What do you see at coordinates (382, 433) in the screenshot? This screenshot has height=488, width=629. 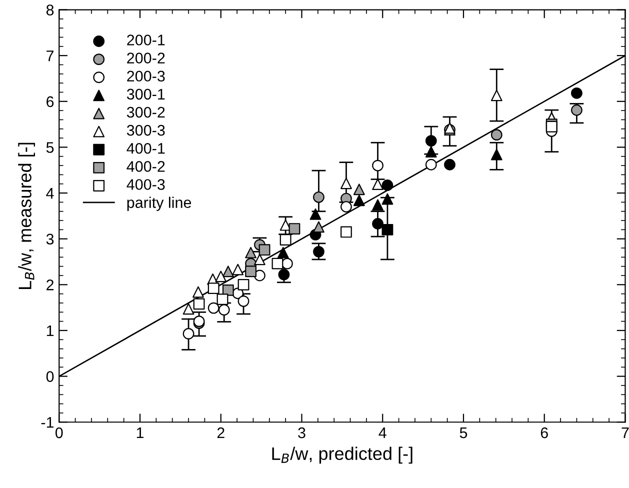 I see `x-tick-label: 4` at bounding box center [382, 433].